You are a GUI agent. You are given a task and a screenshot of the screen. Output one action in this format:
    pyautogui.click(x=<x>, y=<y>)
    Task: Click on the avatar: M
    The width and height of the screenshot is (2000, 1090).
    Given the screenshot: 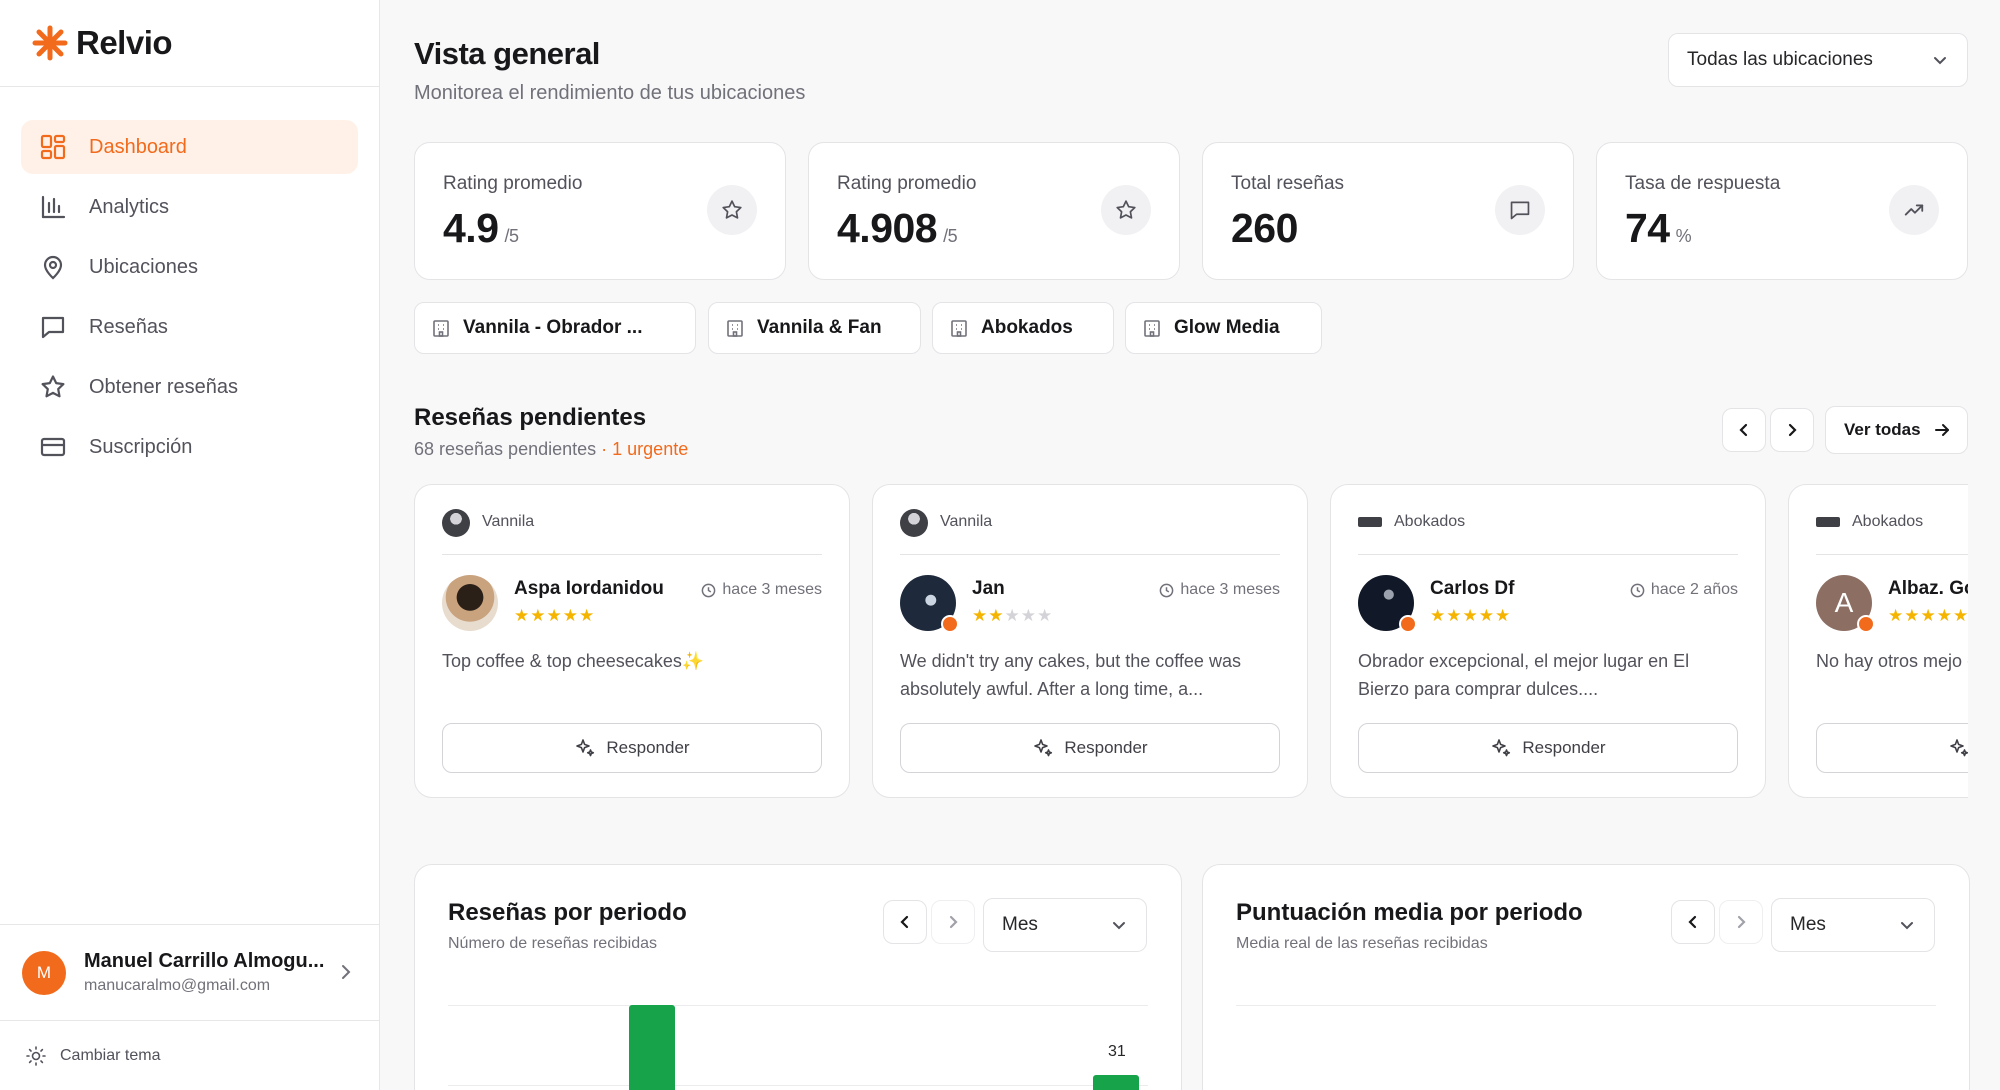 What is the action you would take?
    pyautogui.click(x=44, y=972)
    